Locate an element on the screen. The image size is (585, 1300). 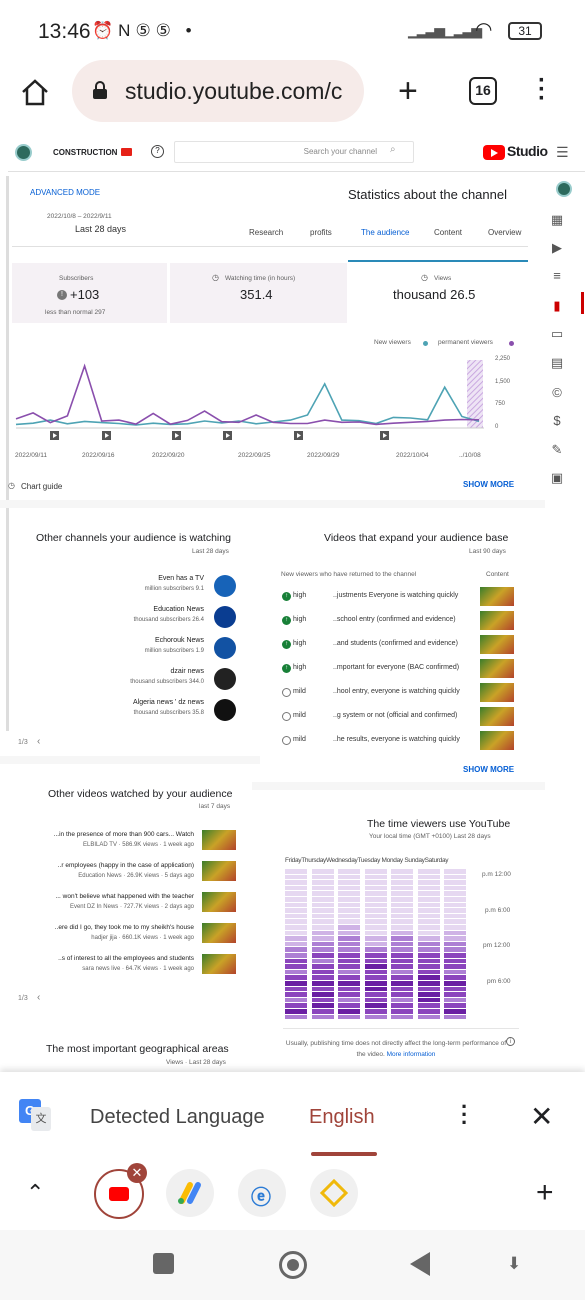
line-chart is located at coordinates (270, 405).